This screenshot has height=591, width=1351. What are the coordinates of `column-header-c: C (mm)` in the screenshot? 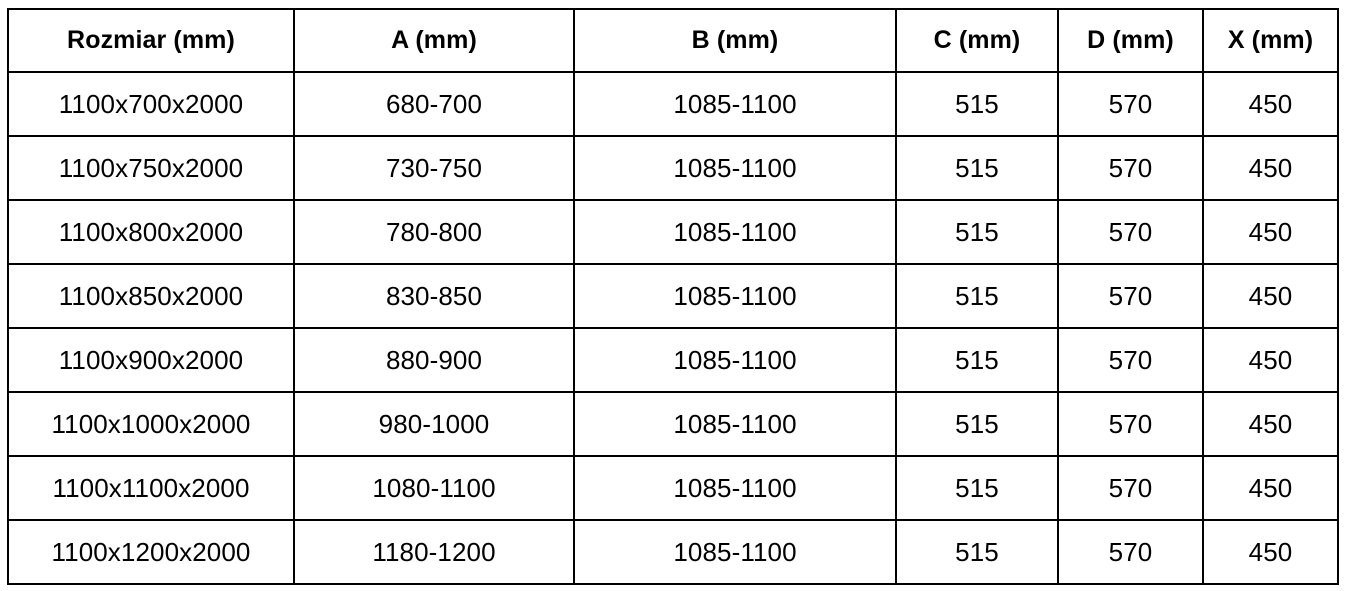 It's located at (977, 40).